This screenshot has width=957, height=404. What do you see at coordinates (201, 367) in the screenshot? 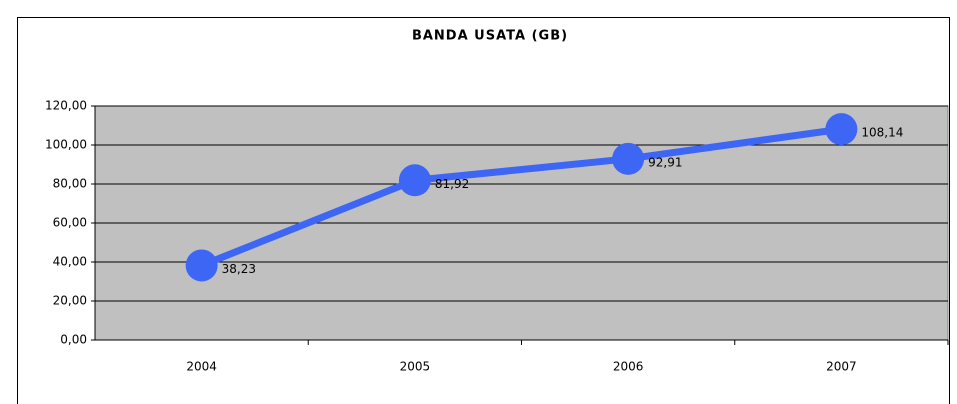
I see `x-tick-label: 2004` at bounding box center [201, 367].